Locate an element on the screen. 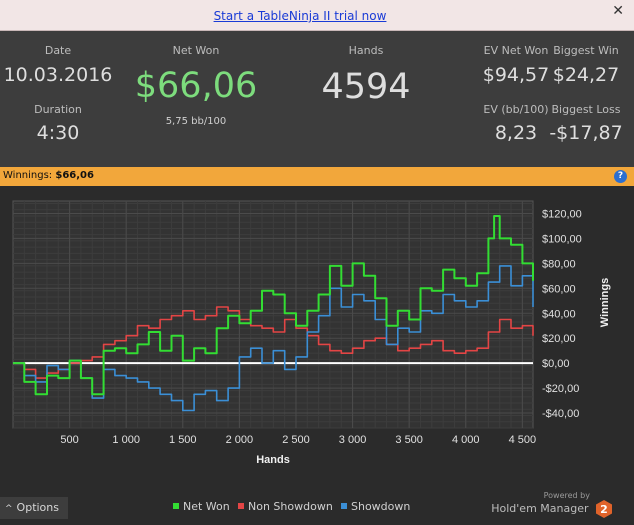 This screenshot has width=634, height=525. y-tick-label: $100,00 is located at coordinates (562, 239).